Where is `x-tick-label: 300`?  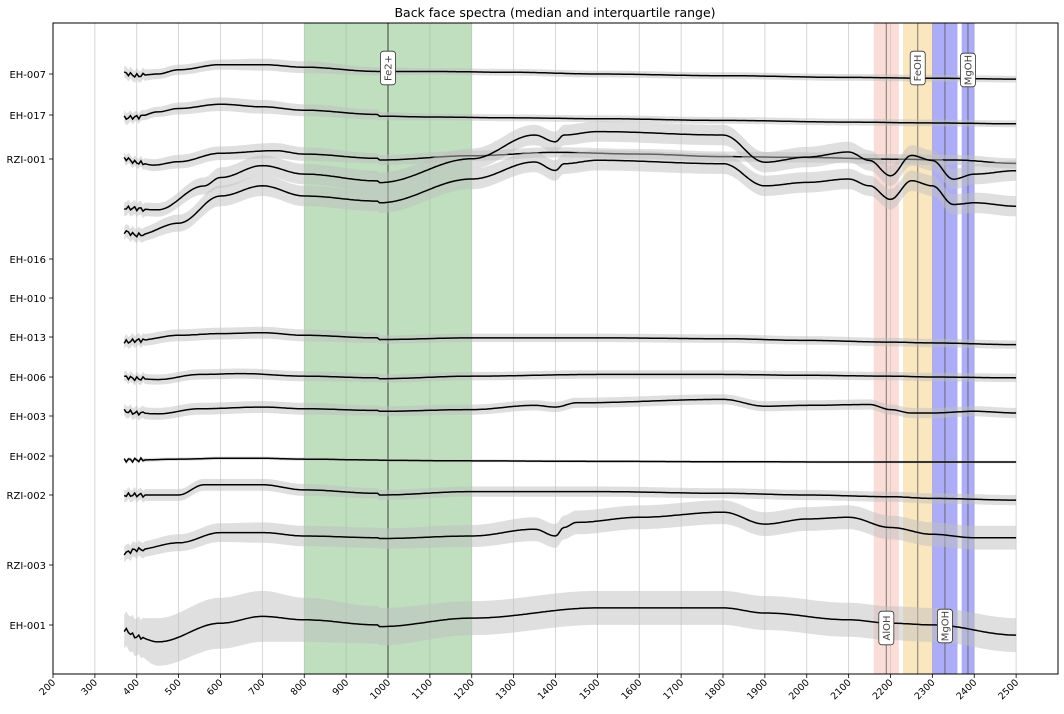
x-tick-label: 300 is located at coordinates (89, 687).